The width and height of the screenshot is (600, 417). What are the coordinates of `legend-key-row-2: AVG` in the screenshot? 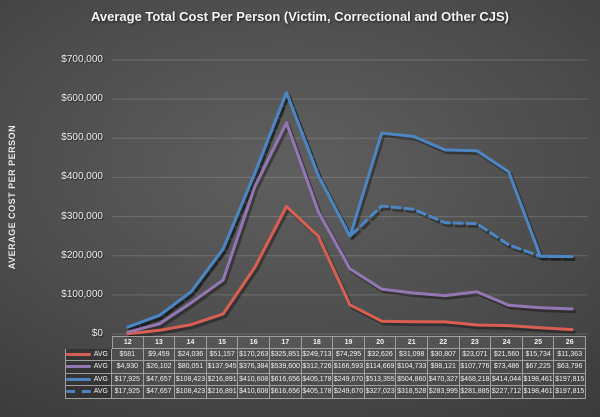 It's located at (88, 367).